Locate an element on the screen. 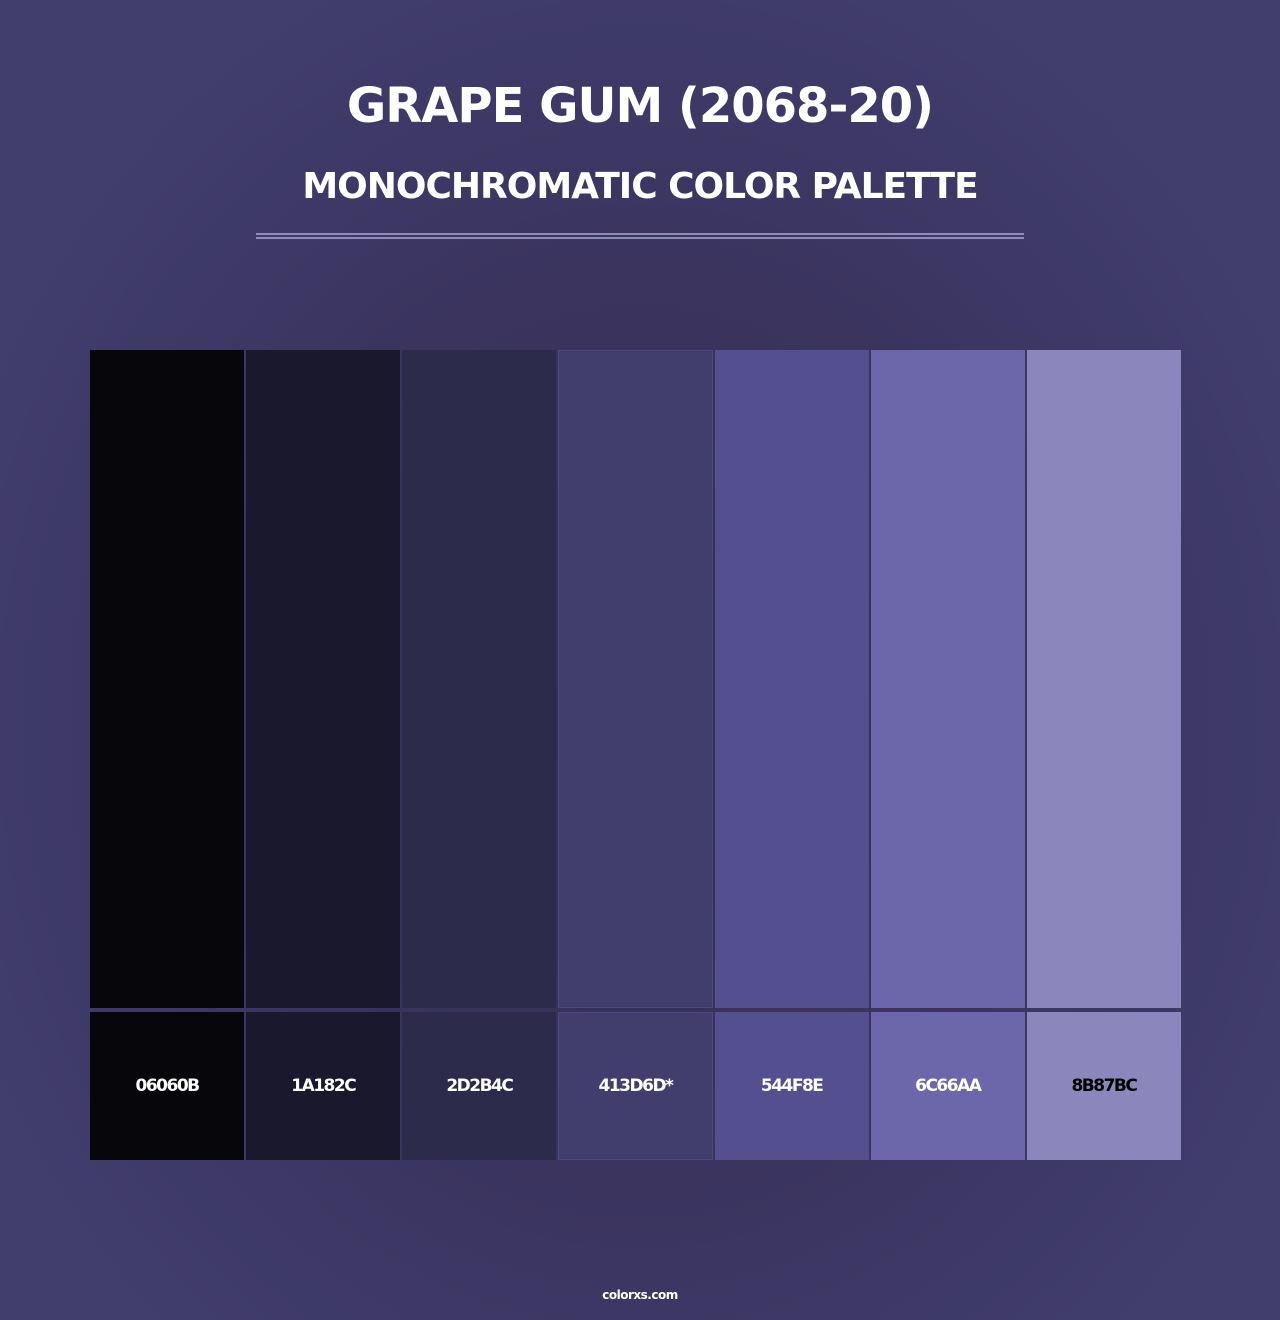 This screenshot has height=1320, width=1280. swatch-column: 2D2B4C is located at coordinates (479, 755).